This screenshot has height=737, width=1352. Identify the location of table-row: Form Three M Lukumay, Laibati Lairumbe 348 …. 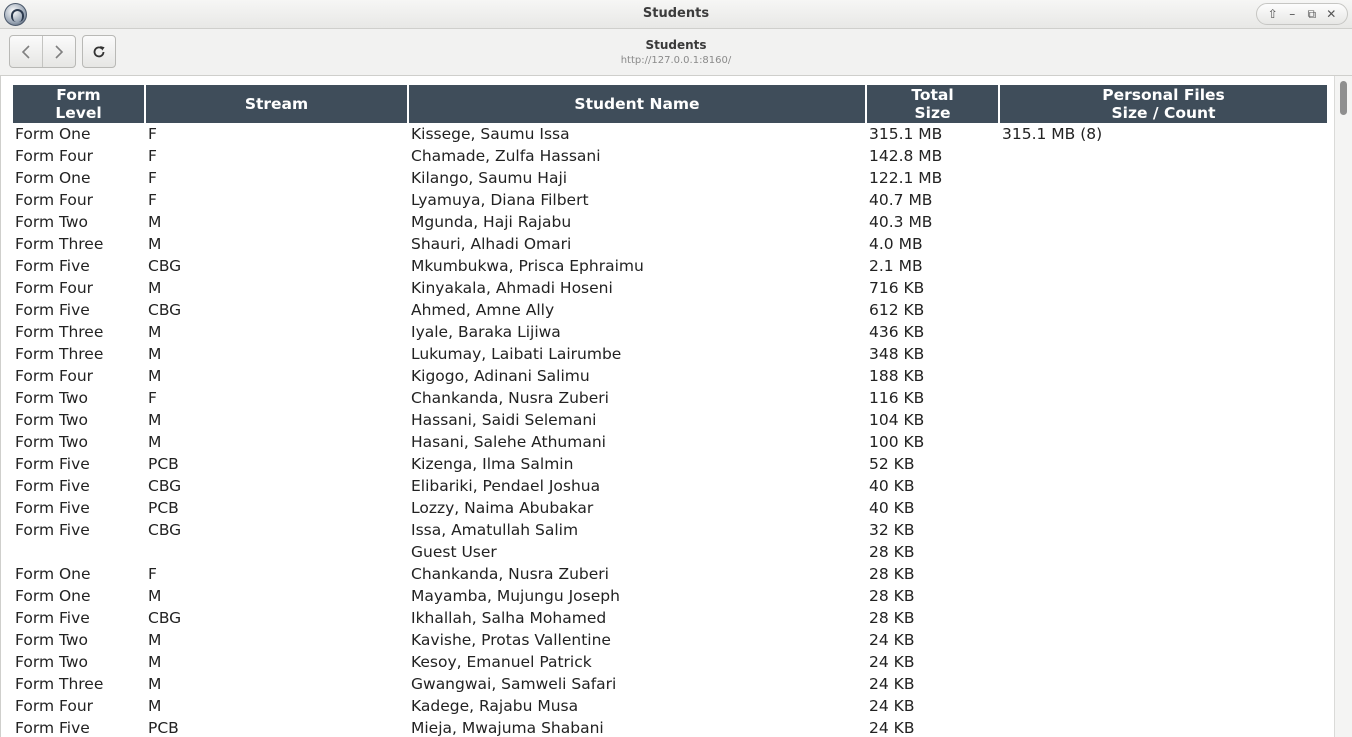
(670, 354).